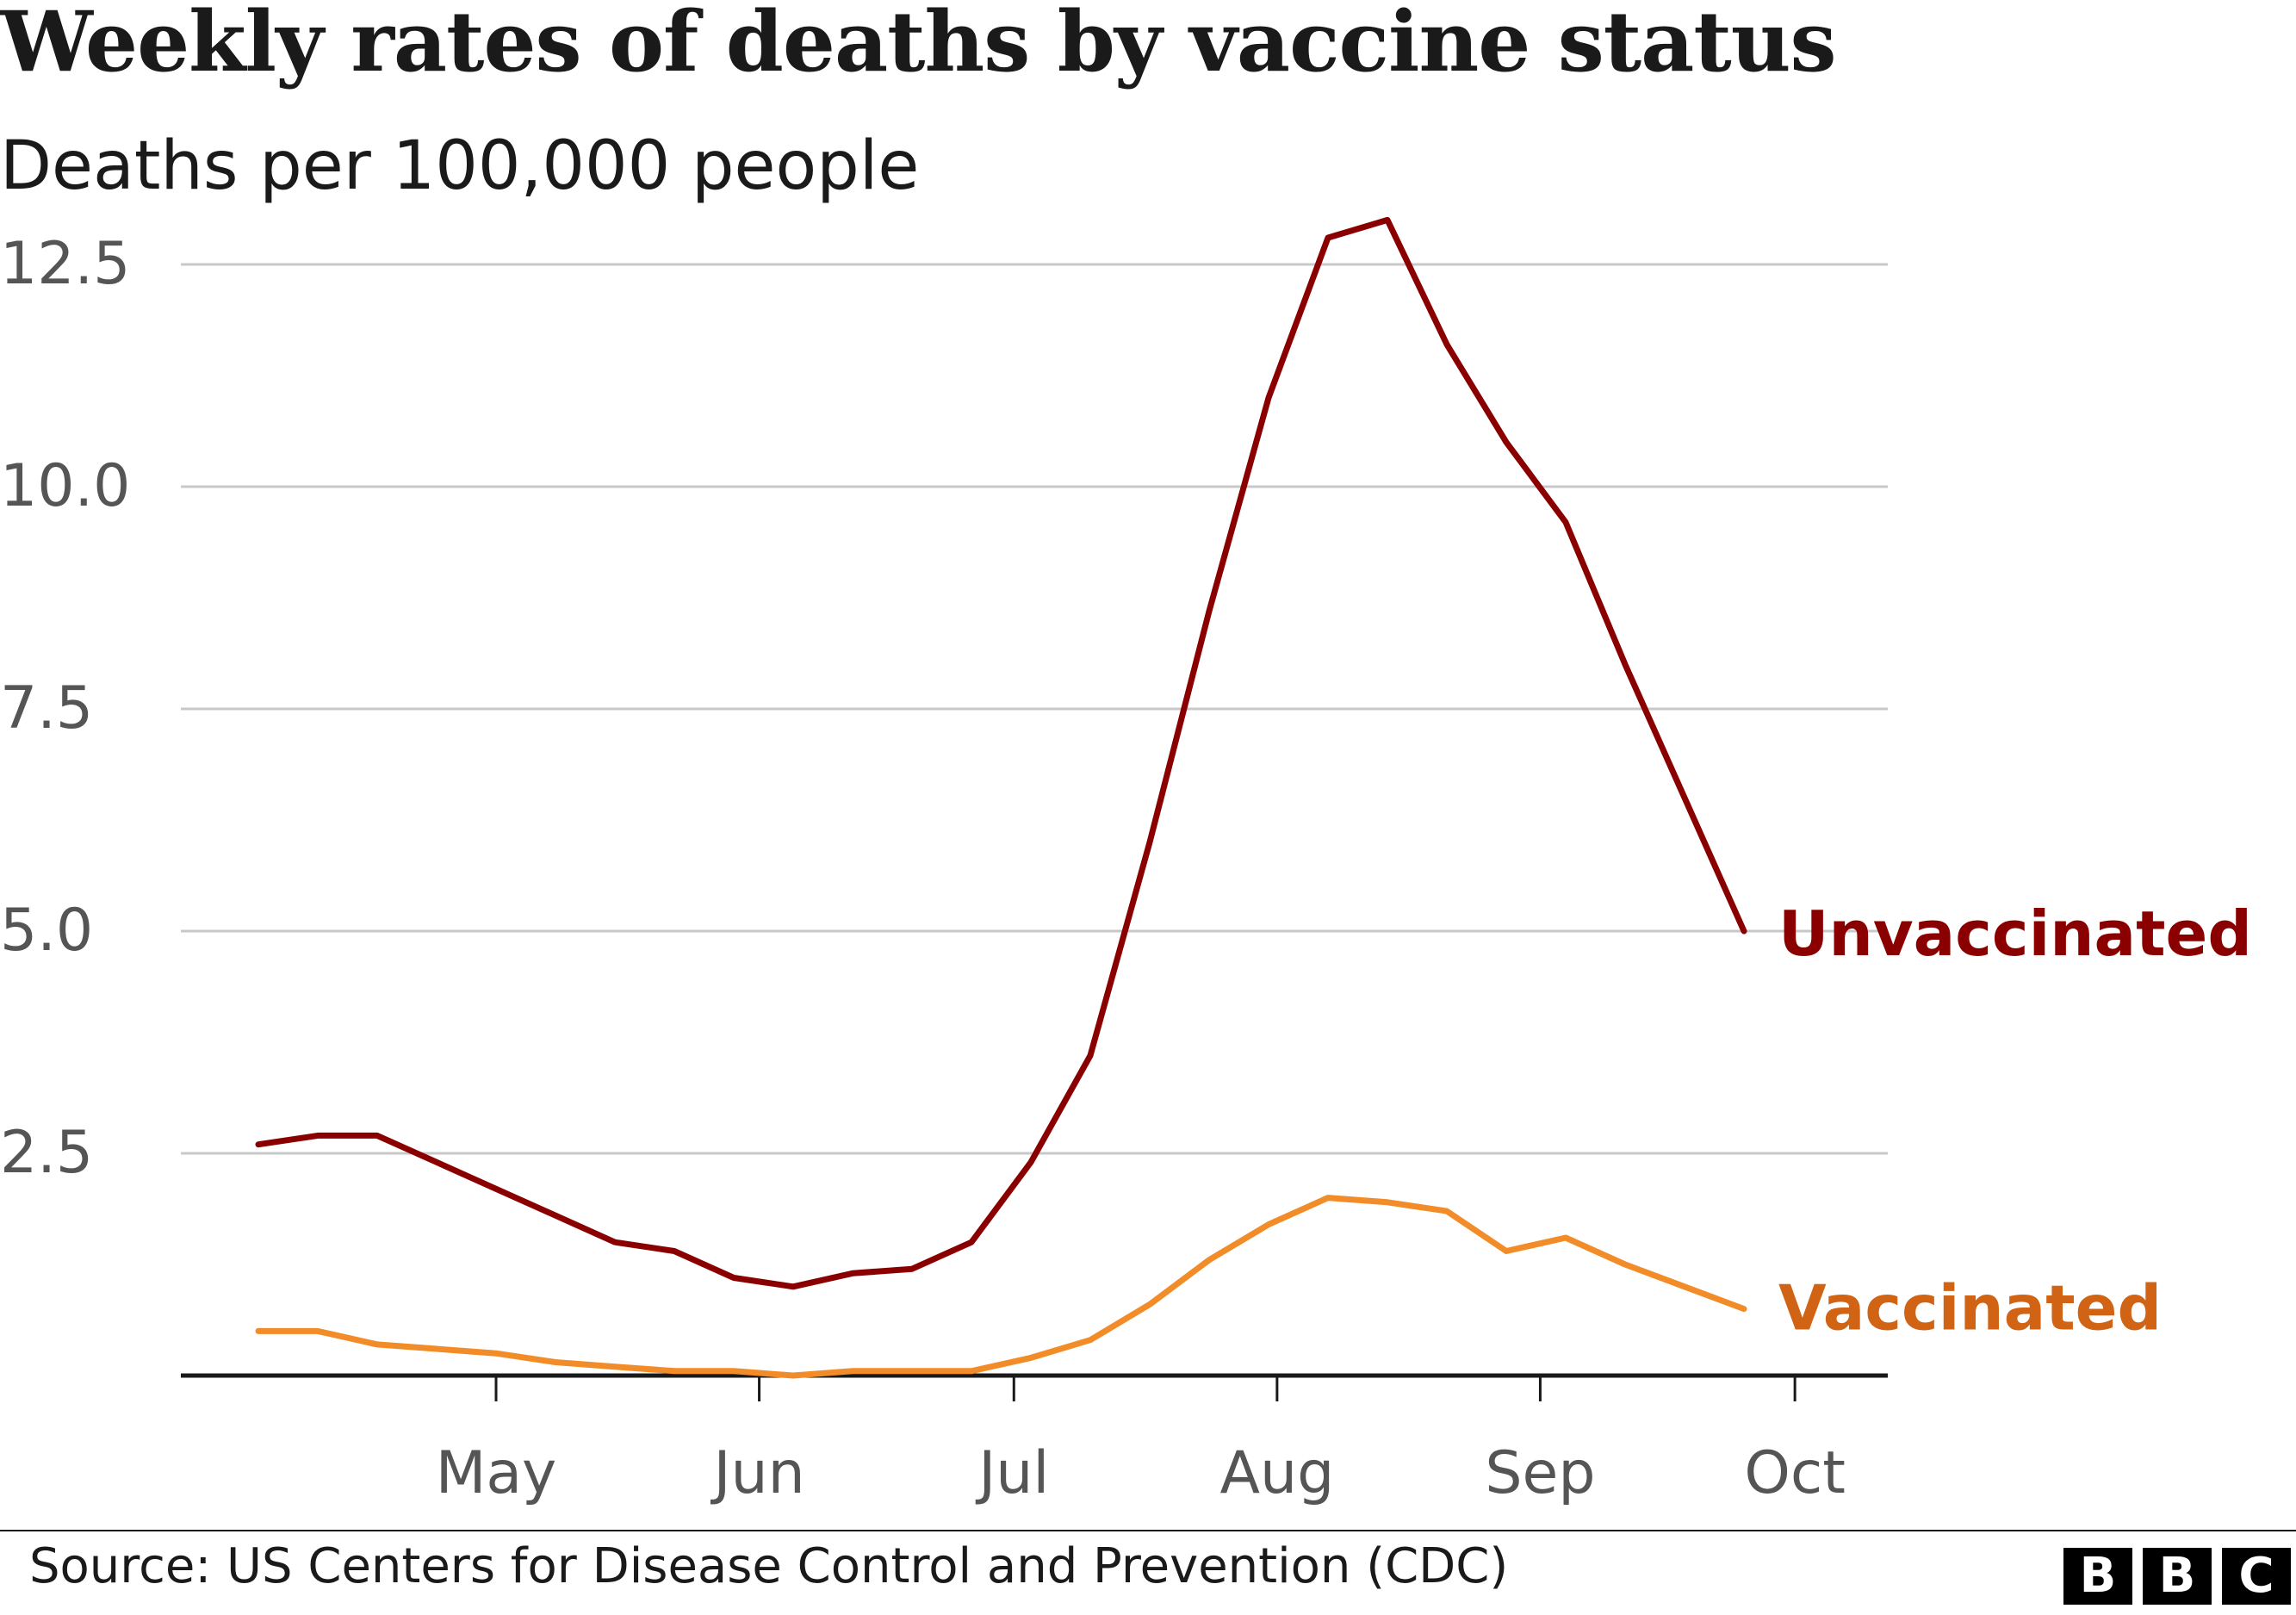 Image resolution: width=2296 pixels, height=1615 pixels. Describe the element at coordinates (757, 1473) in the screenshot. I see `x-tick-label: Jun` at that location.